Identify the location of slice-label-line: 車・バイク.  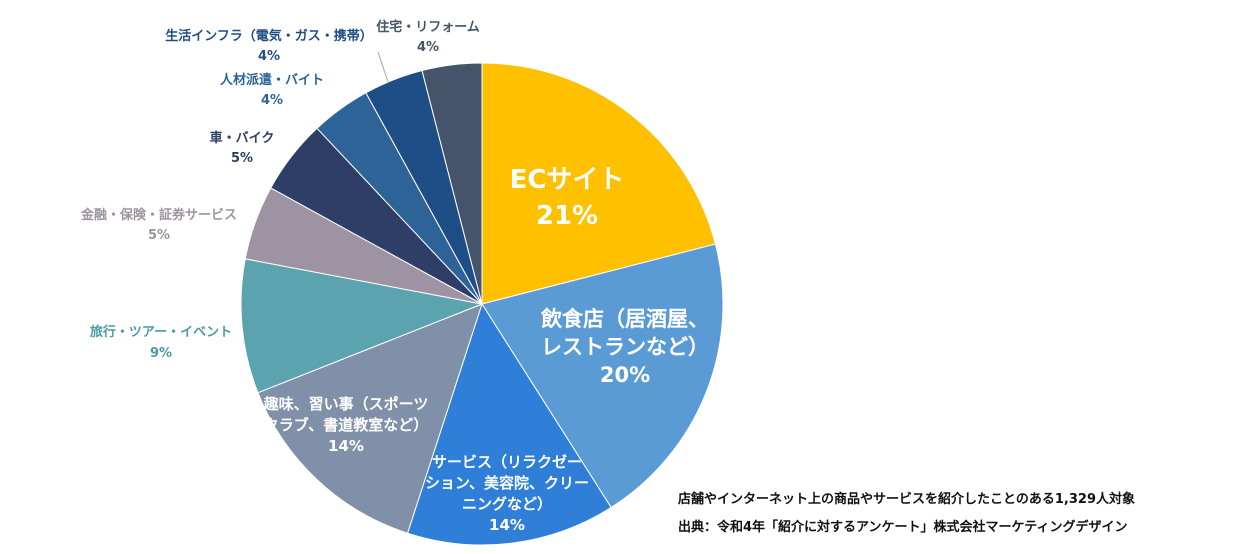
(242, 138).